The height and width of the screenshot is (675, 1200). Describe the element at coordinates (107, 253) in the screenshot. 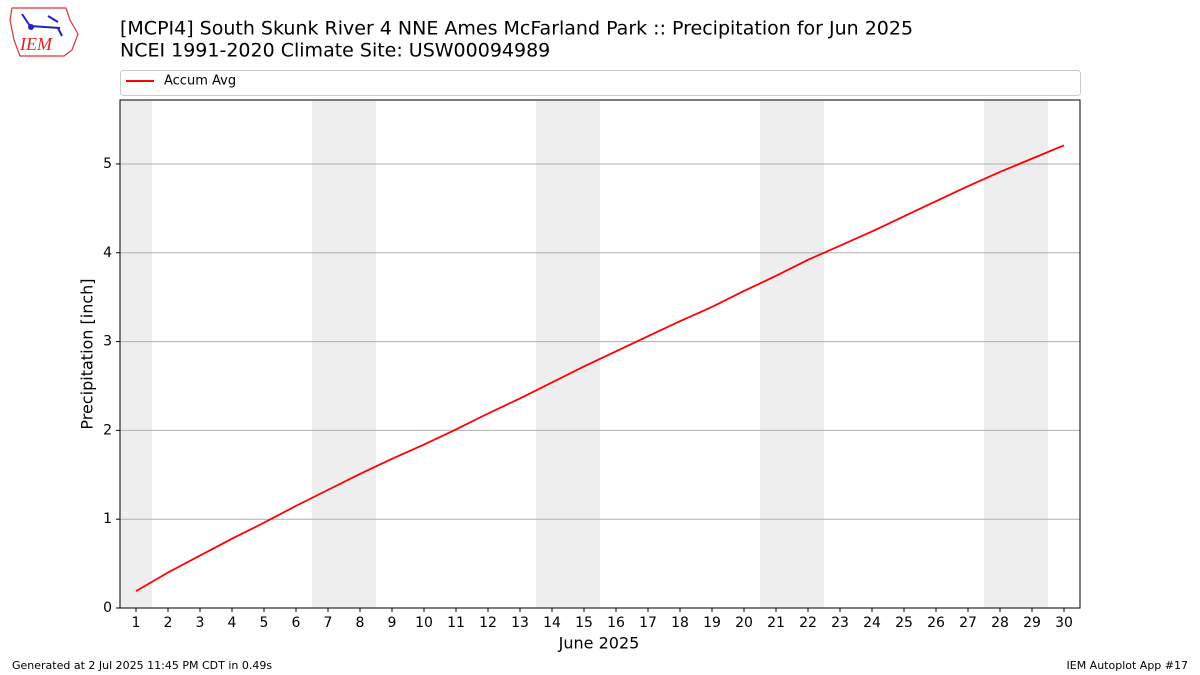

I see `y-tick-label: 4` at that location.